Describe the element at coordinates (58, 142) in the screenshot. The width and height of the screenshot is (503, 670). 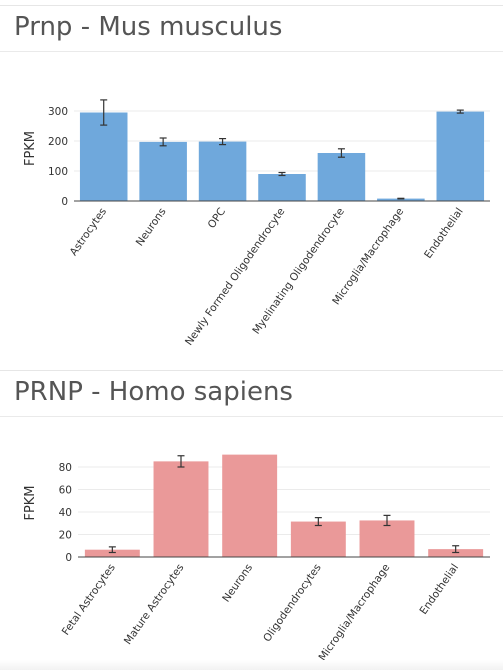
I see `y-tick-label: 200` at that location.